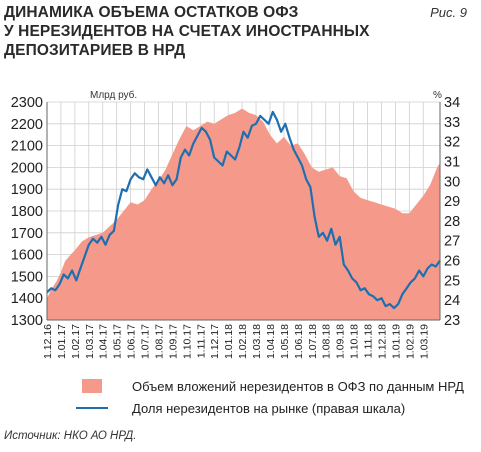  I want to click on x-tick-label: 1.03.17, so click(90, 341).